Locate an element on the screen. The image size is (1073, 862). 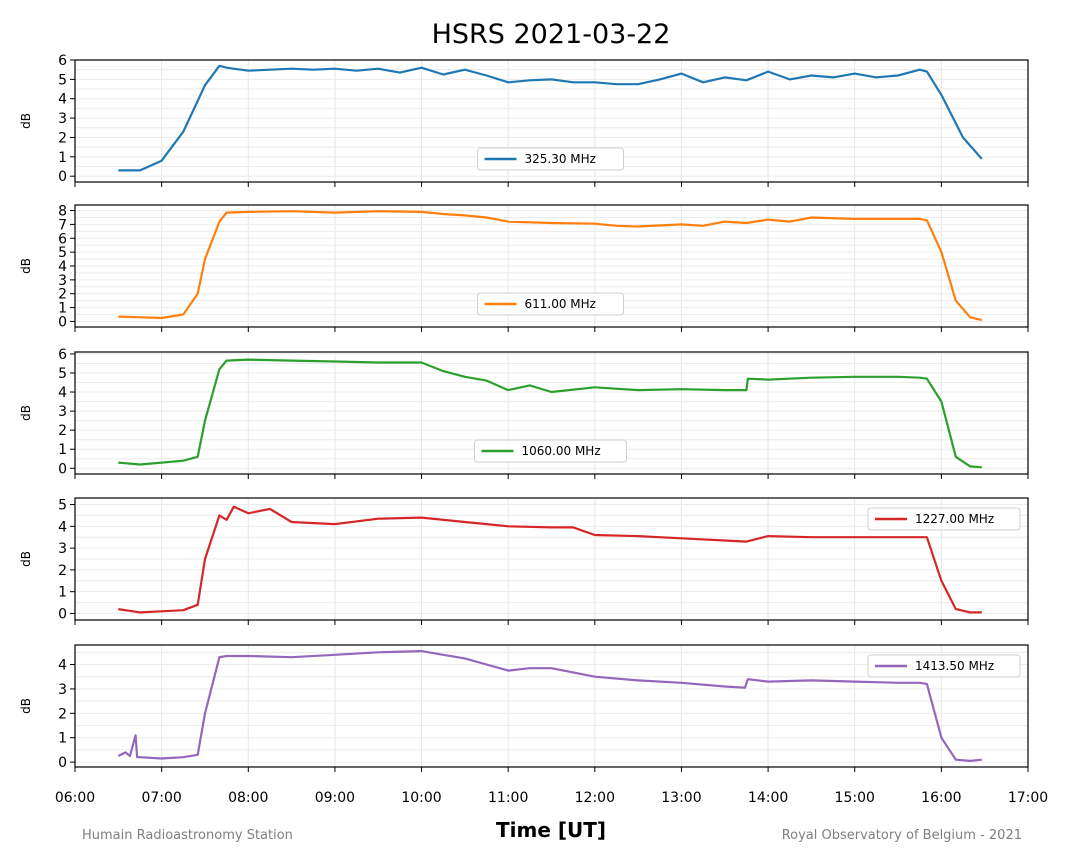
legend: 1413.50 MHz is located at coordinates (944, 666).